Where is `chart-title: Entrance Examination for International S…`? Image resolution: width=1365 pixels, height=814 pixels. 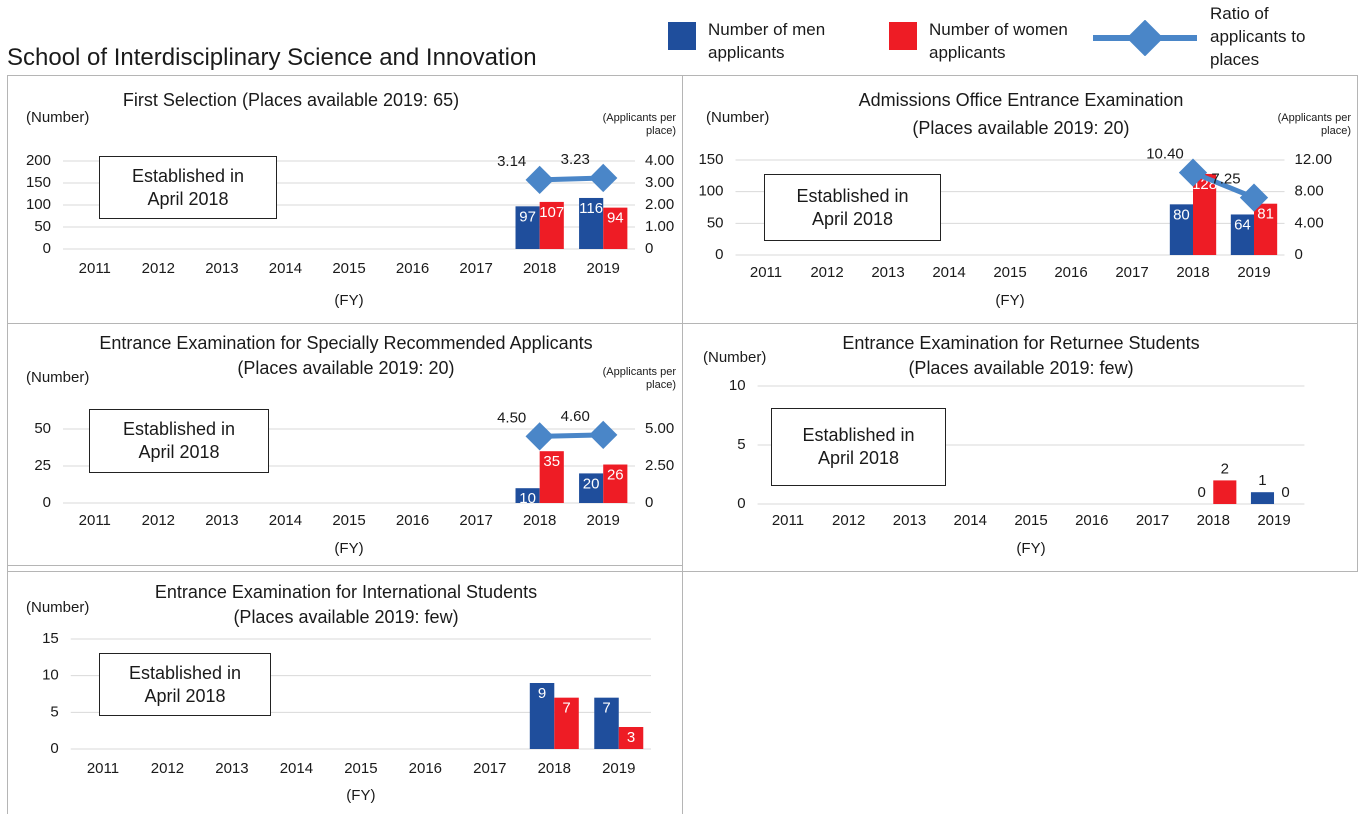 chart-title: Entrance Examination for International S… is located at coordinates (346, 592).